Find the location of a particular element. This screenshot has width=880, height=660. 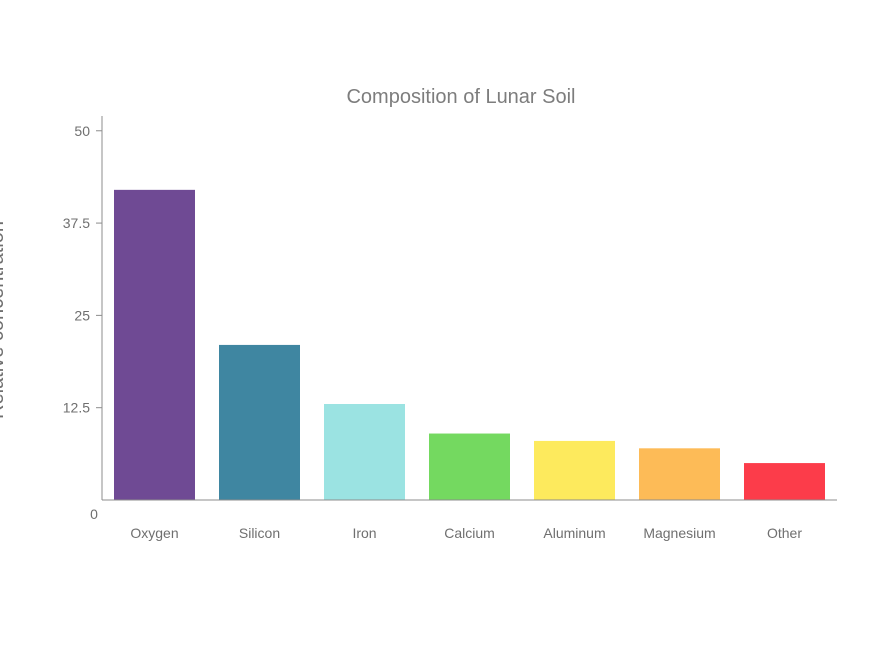

x-tick-label-iron: Iron is located at coordinates (364, 533).